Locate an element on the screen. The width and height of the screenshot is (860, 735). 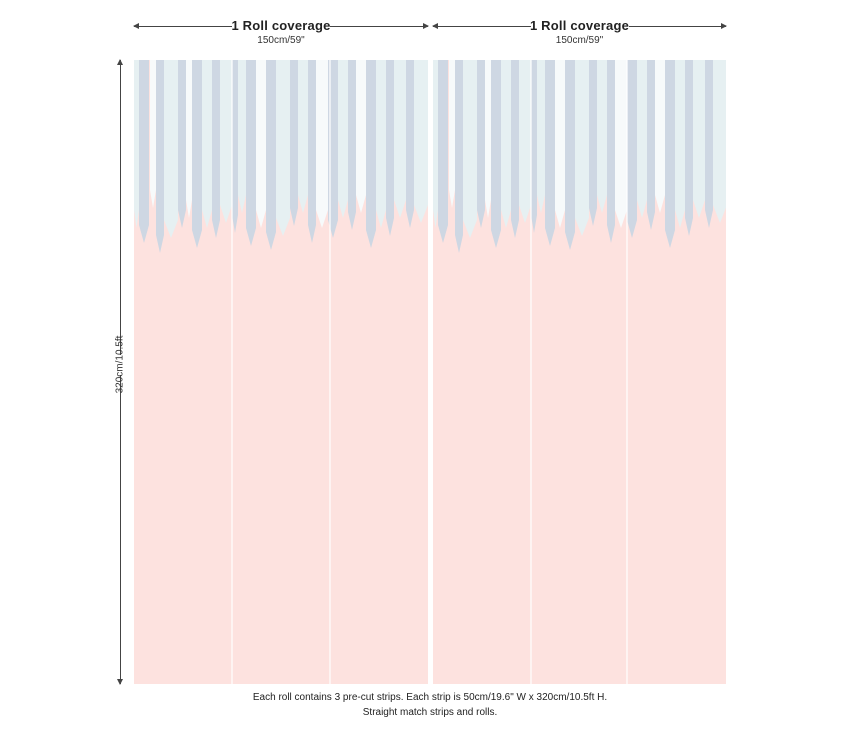
roll-1-dimension-line is located at coordinates (281, 26).